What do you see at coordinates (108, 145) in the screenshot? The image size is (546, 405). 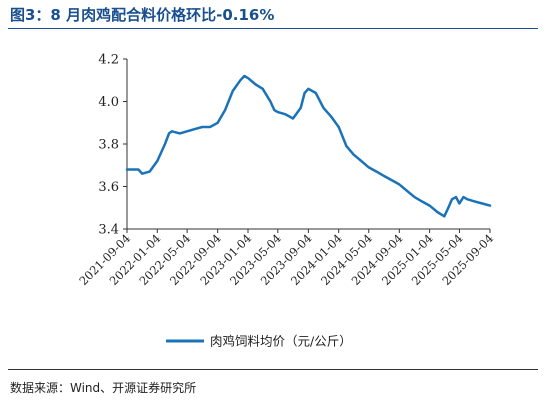 I see `y-tick-label: 3.8` at bounding box center [108, 145].